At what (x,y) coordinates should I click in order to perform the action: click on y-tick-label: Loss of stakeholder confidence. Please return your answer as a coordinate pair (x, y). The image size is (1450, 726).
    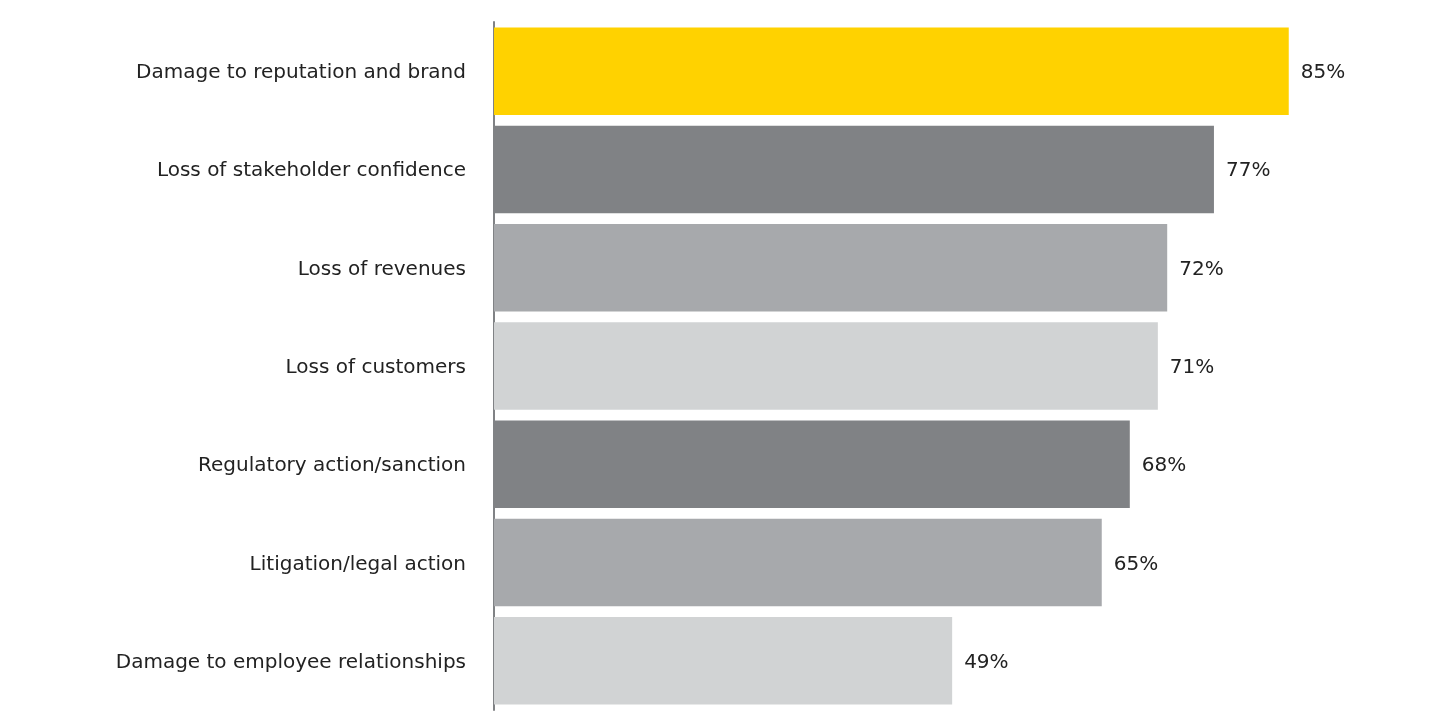
    Looking at the image, I should click on (311, 169).